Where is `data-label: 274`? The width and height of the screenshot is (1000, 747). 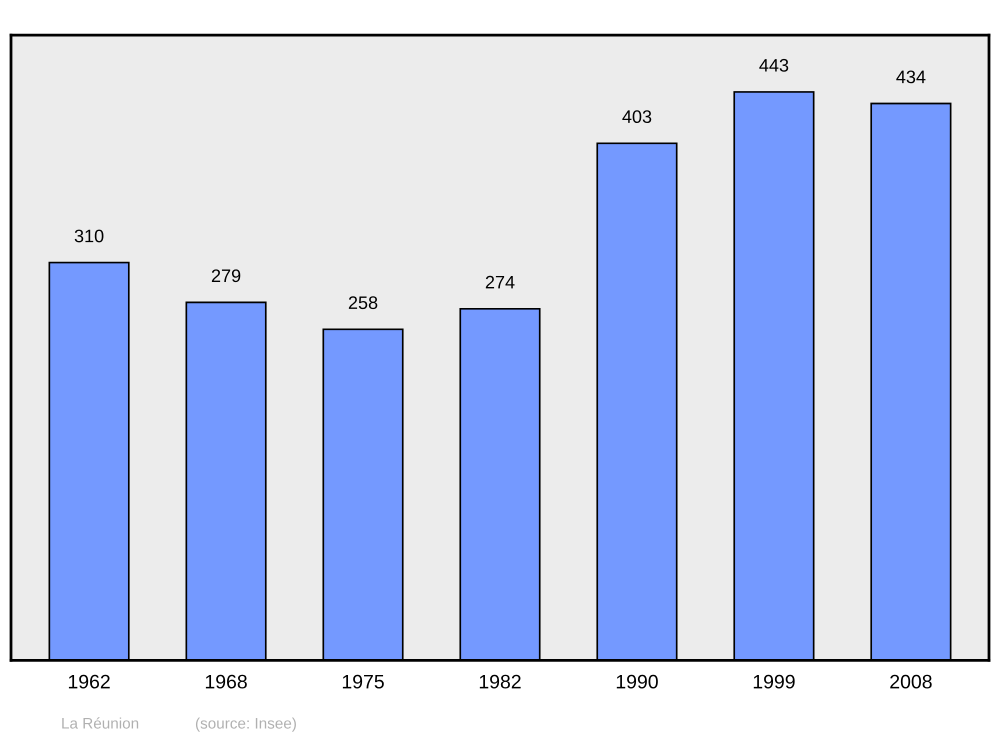
data-label: 274 is located at coordinates (500, 282).